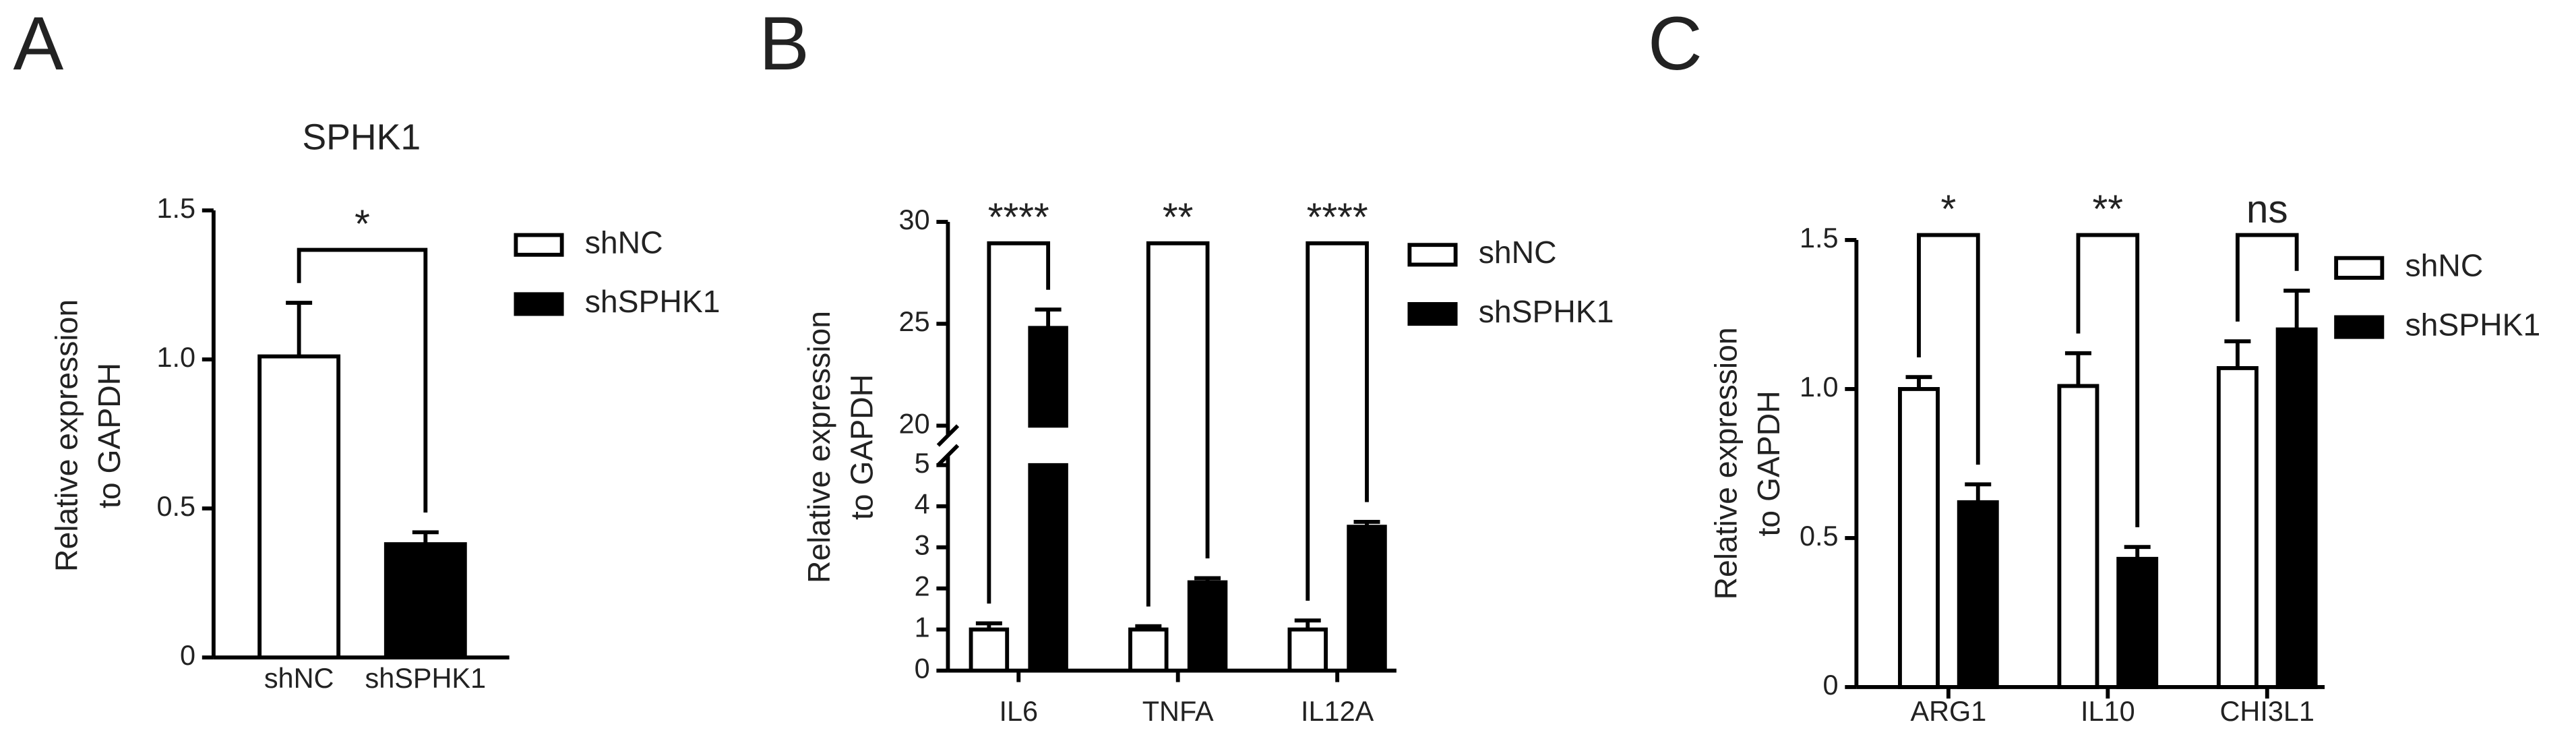  What do you see at coordinates (784, 43) in the screenshot?
I see `panel-label: B` at bounding box center [784, 43].